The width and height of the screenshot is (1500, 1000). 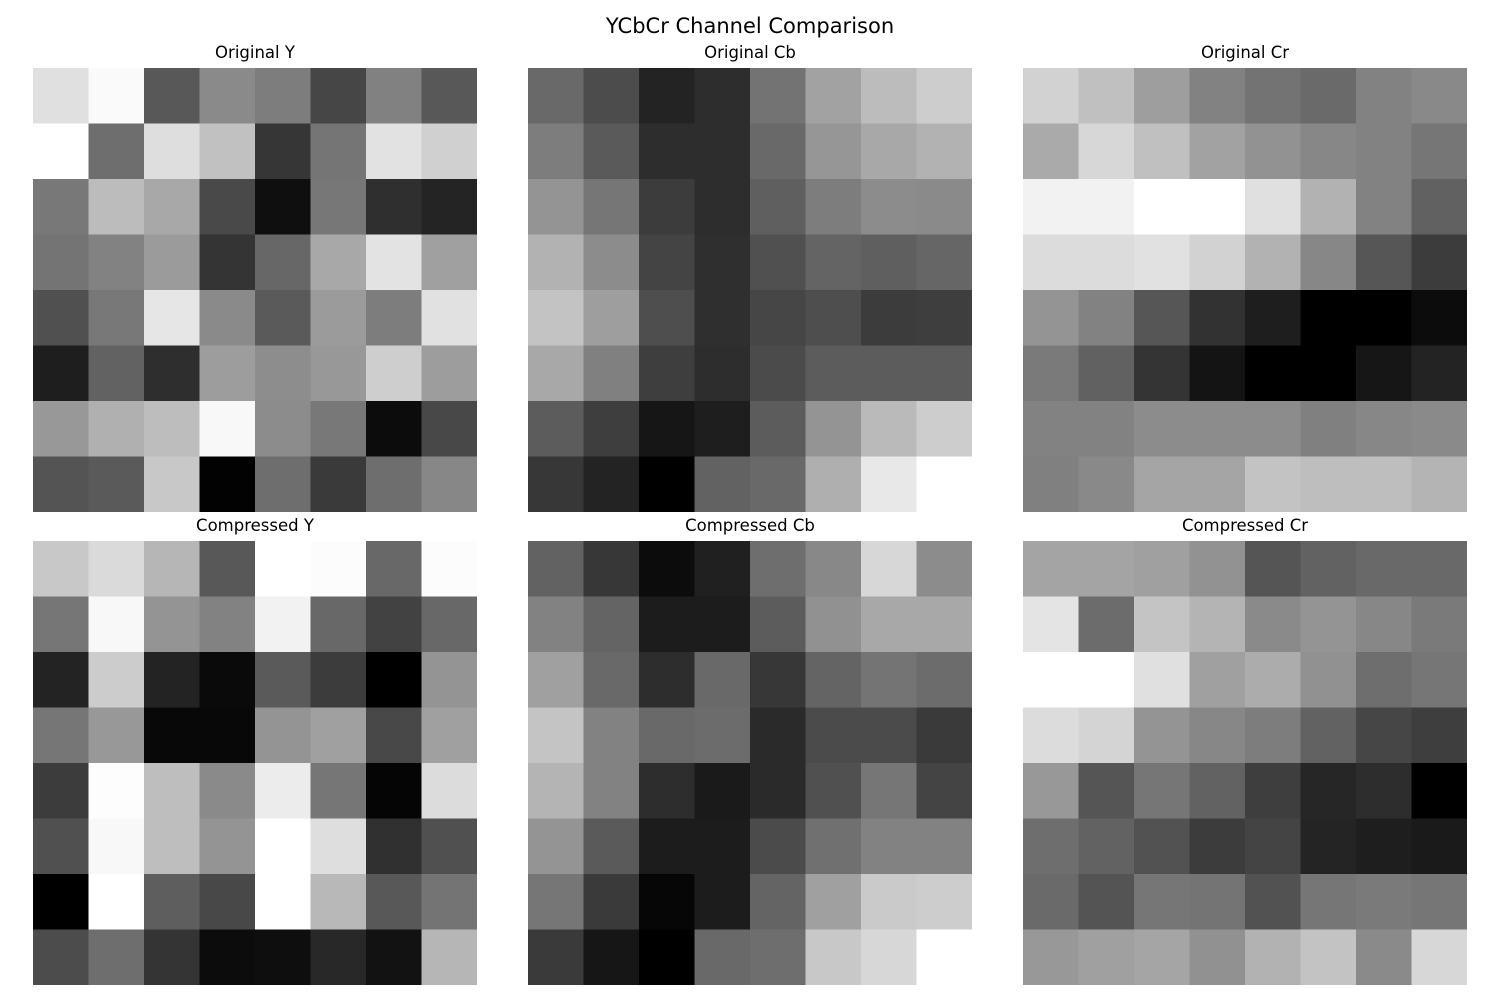 What do you see at coordinates (778, 735) in the screenshot?
I see `heatmap-cell-r3-c4` at bounding box center [778, 735].